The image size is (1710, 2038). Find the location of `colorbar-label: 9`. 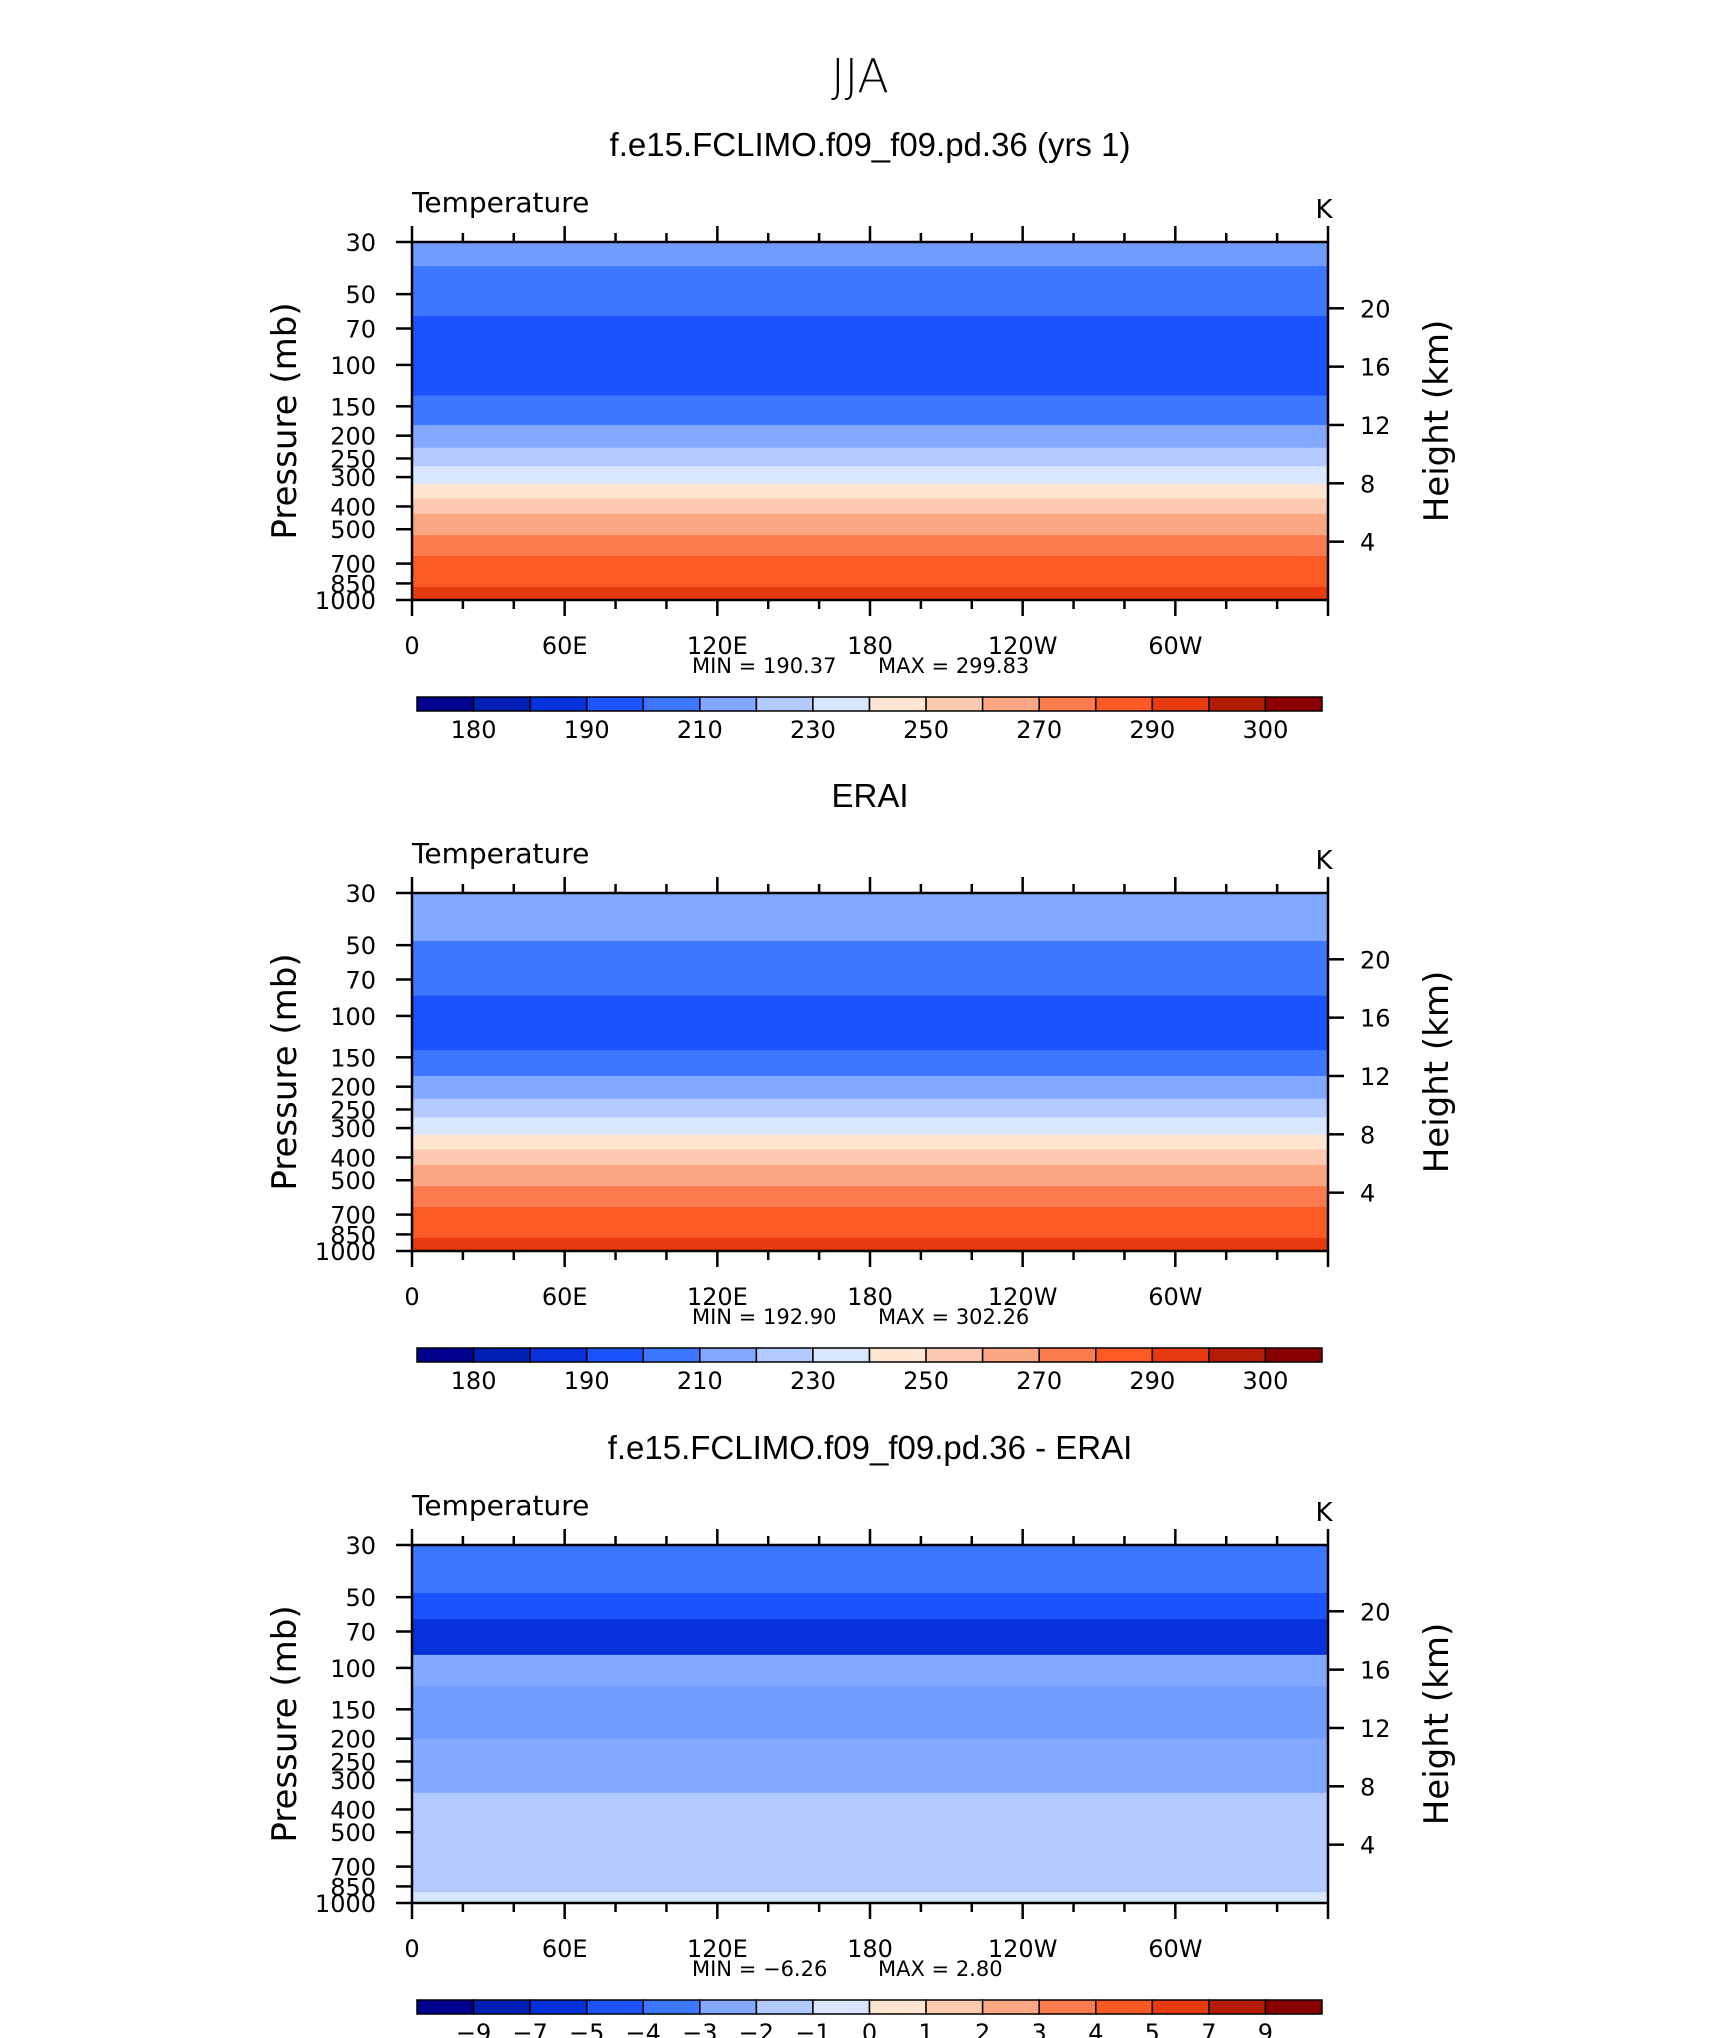

colorbar-label: 9 is located at coordinates (1265, 2028).